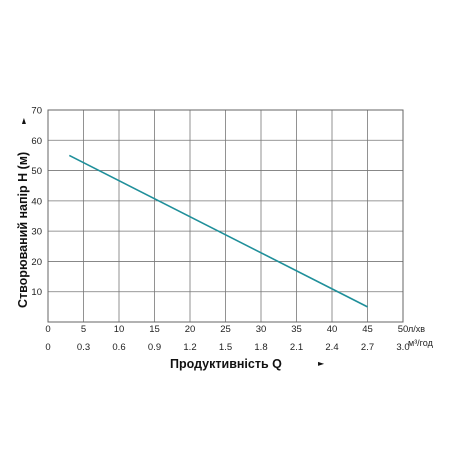  What do you see at coordinates (226, 364) in the screenshot?
I see `x-axis-title: Продуктивність Q` at bounding box center [226, 364].